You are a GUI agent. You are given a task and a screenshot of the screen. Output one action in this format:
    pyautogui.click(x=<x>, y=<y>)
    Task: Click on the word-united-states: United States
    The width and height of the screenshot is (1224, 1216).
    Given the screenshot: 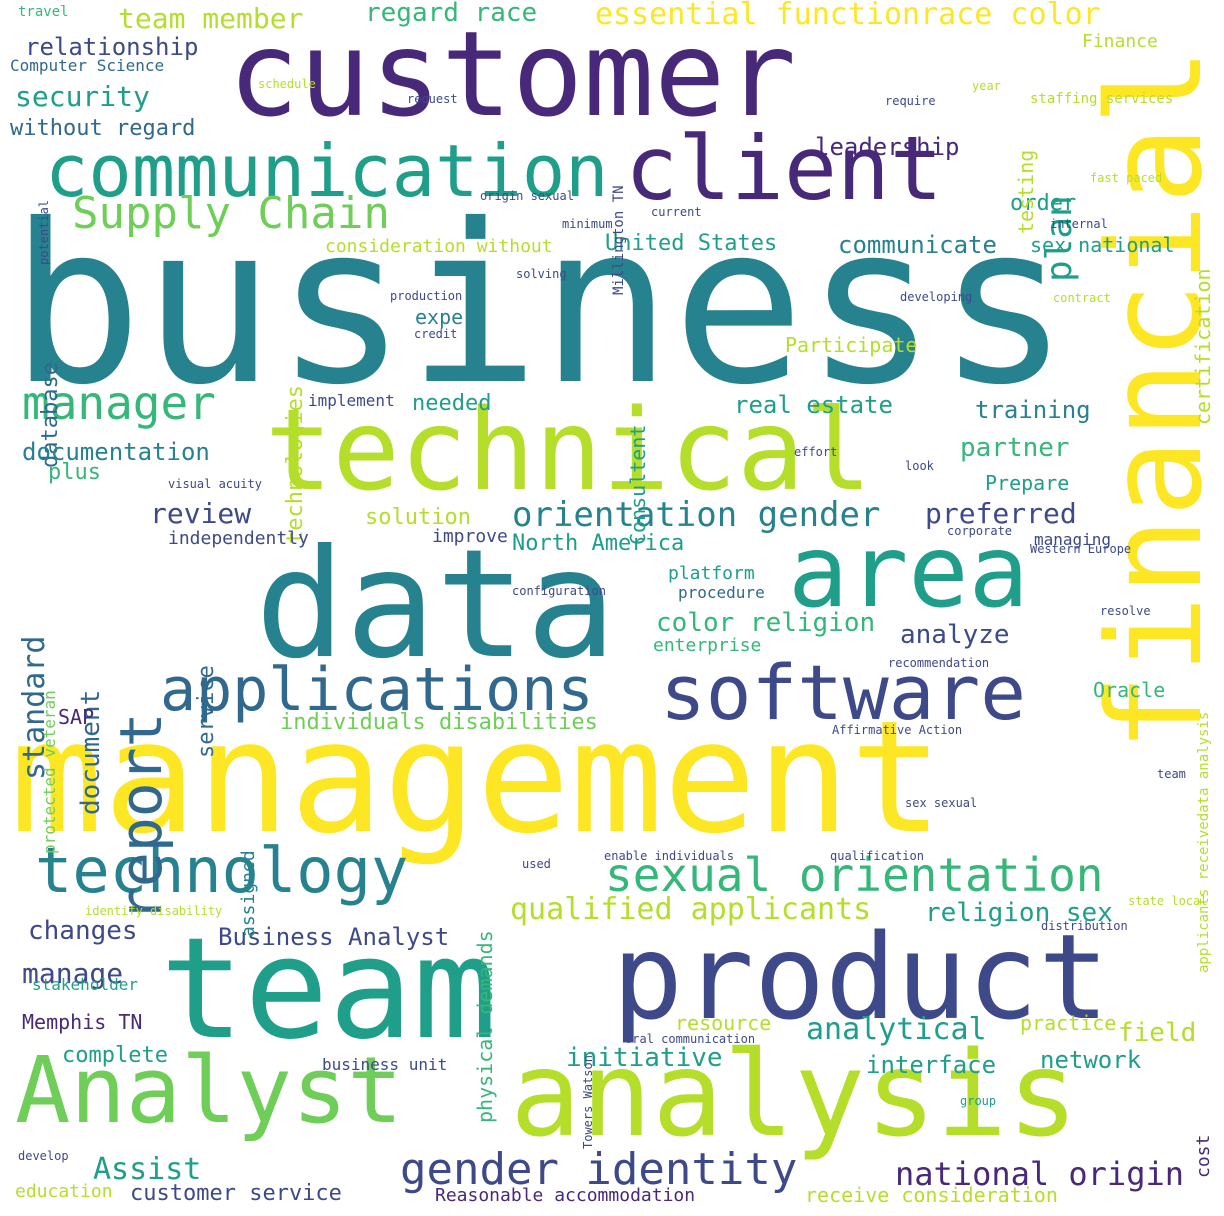 What is the action you would take?
    pyautogui.click(x=691, y=243)
    